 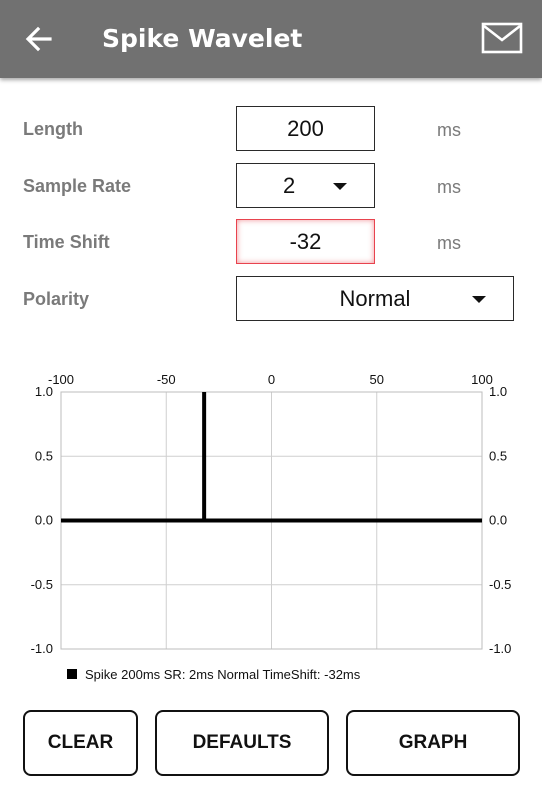 What do you see at coordinates (449, 130) in the screenshot?
I see `length-unit: ms` at bounding box center [449, 130].